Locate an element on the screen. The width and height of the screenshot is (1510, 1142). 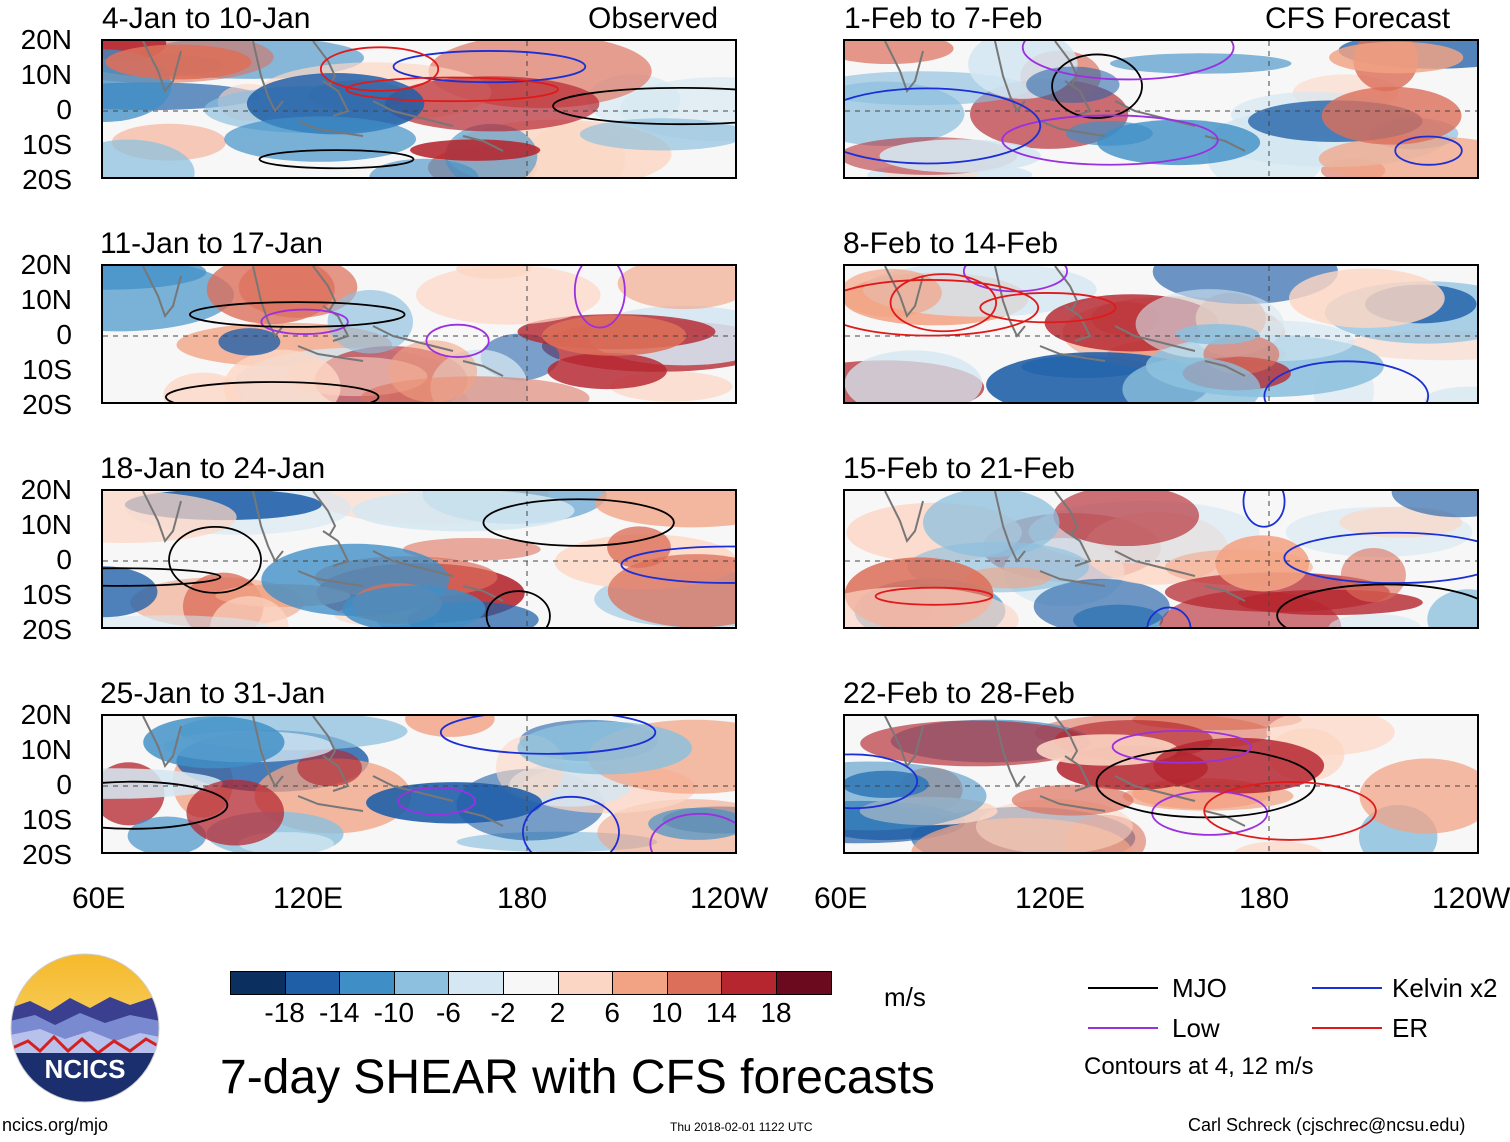
panel-source-tag: CFS Forecast is located at coordinates (1358, 18).